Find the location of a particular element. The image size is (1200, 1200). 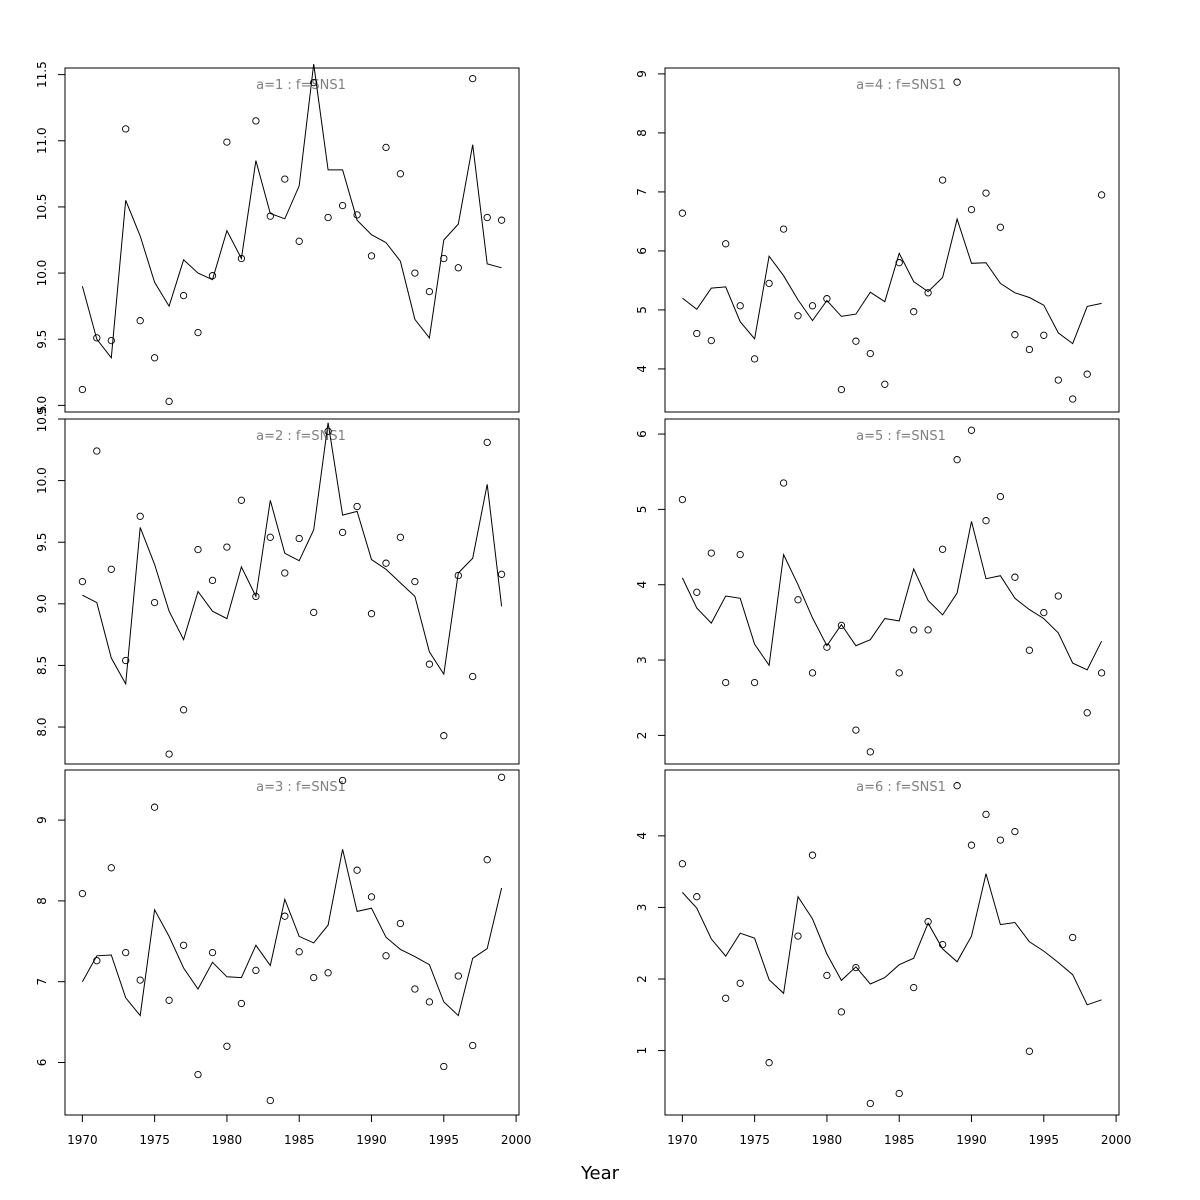

y-tick-label: 11.0 is located at coordinates (42, 140).